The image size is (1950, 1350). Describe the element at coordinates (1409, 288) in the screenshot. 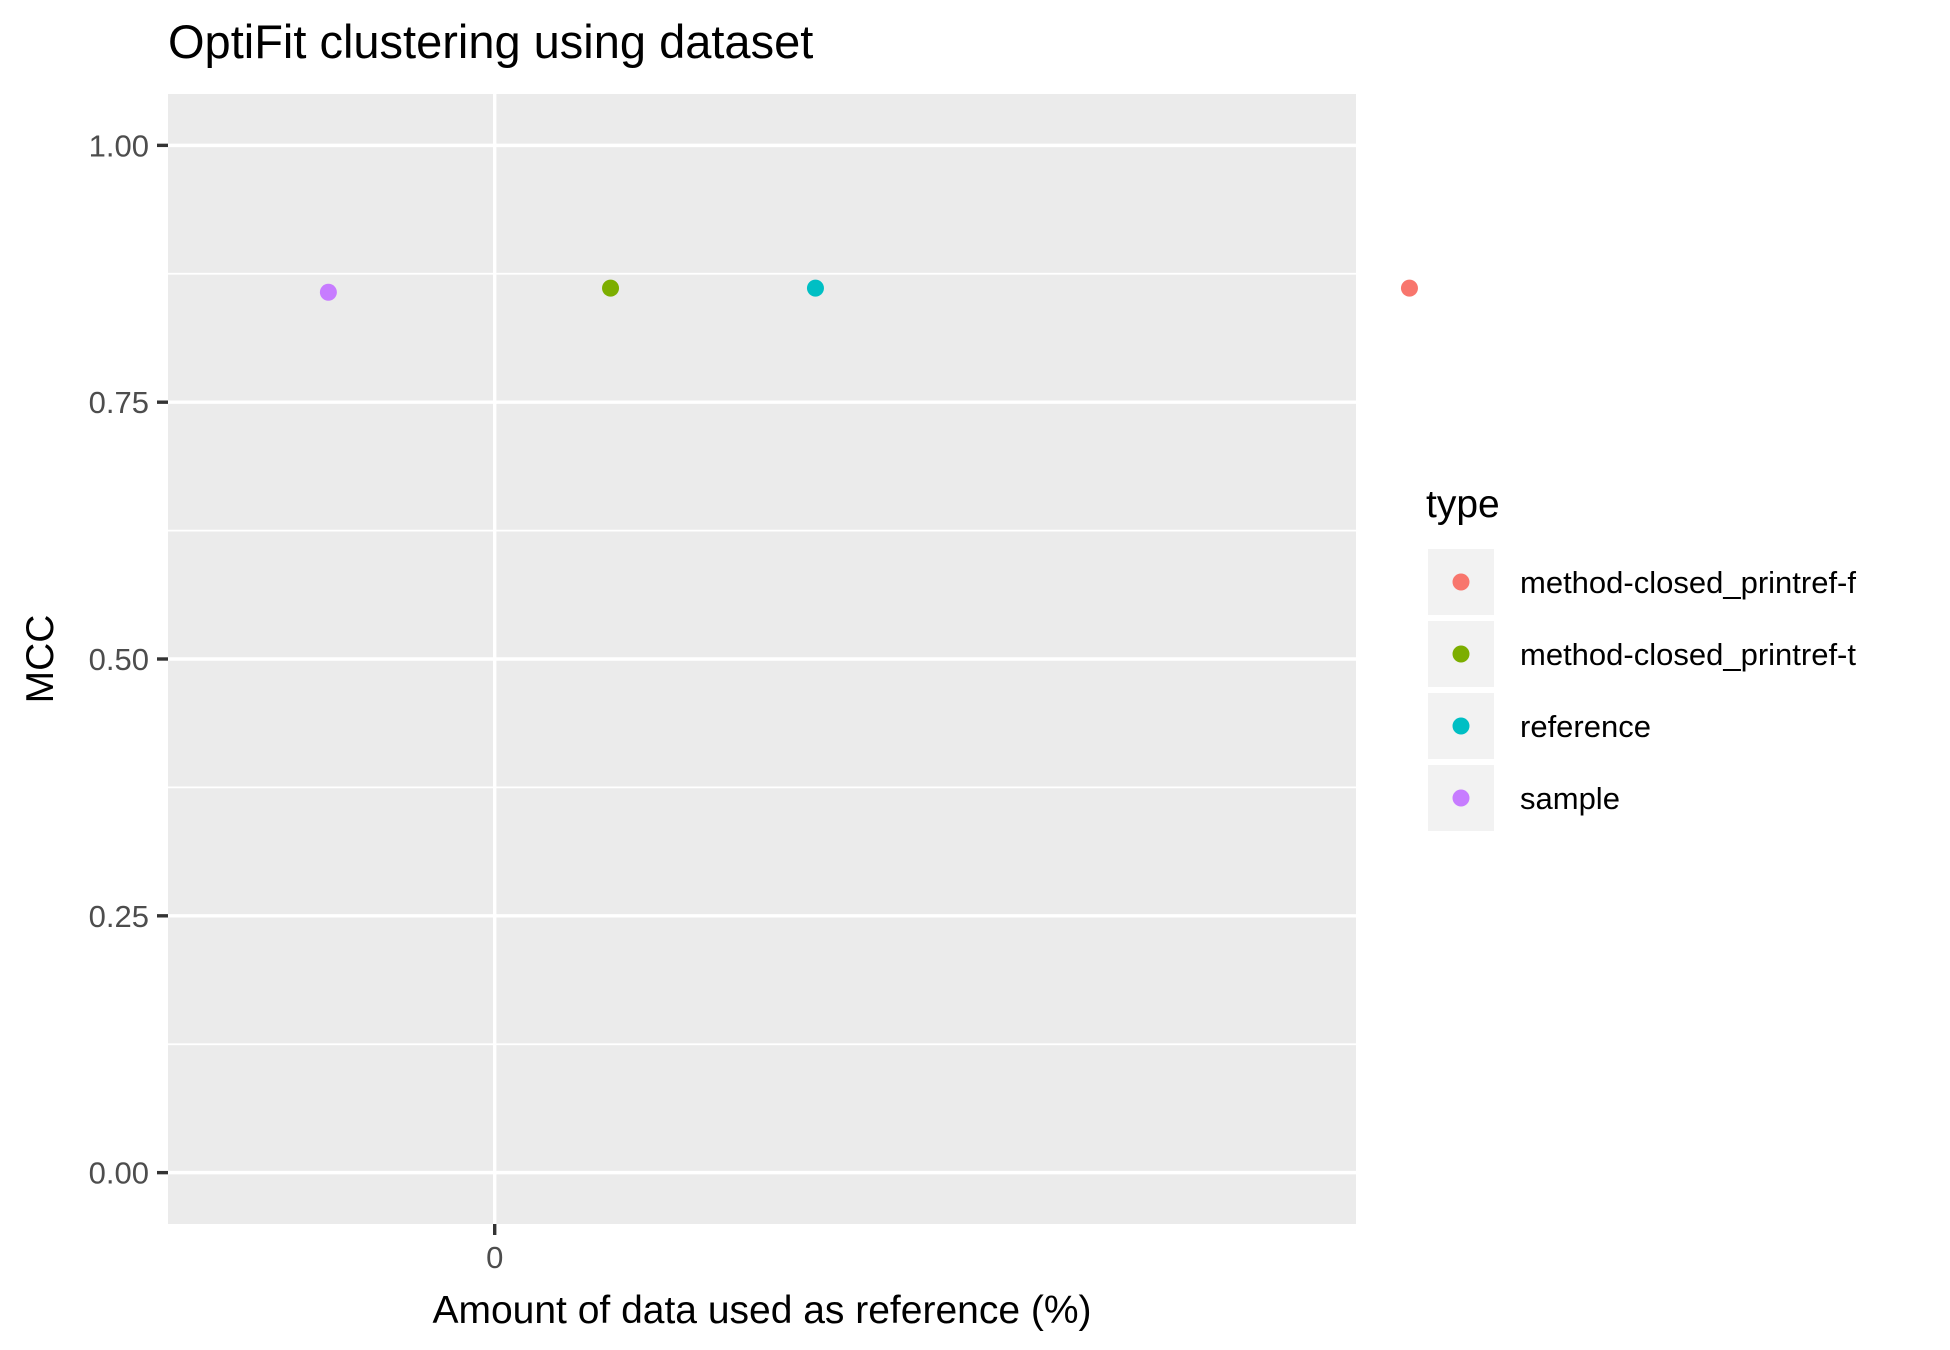

I see `data-point-method-closed_printref-f` at that location.